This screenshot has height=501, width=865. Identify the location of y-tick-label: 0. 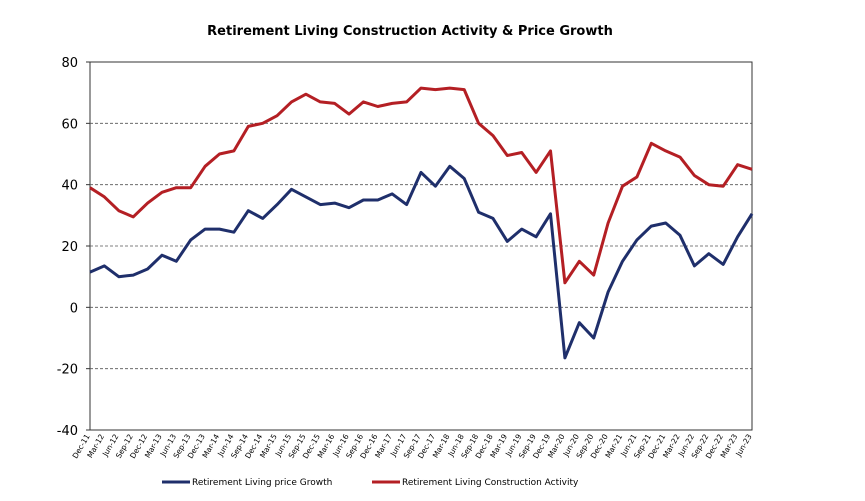
(74, 308).